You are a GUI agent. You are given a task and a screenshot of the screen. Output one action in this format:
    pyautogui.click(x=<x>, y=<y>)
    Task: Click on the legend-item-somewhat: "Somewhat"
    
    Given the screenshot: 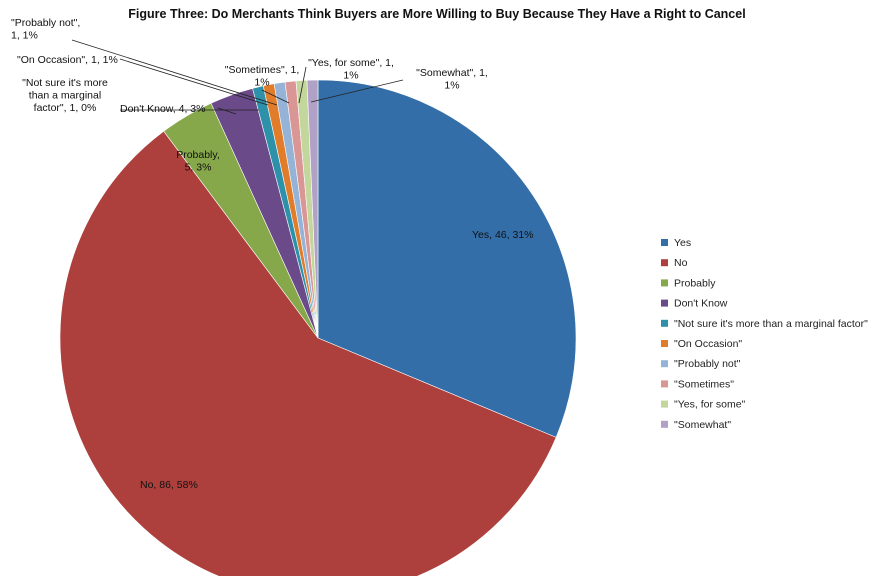 What is the action you would take?
    pyautogui.click(x=696, y=425)
    